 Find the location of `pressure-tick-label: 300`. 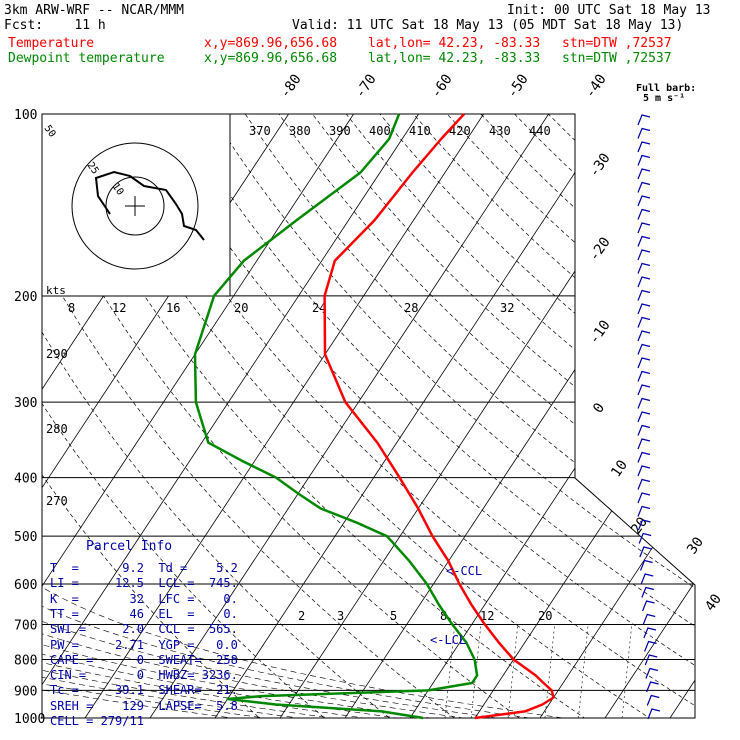

pressure-tick-label: 300 is located at coordinates (25, 403).